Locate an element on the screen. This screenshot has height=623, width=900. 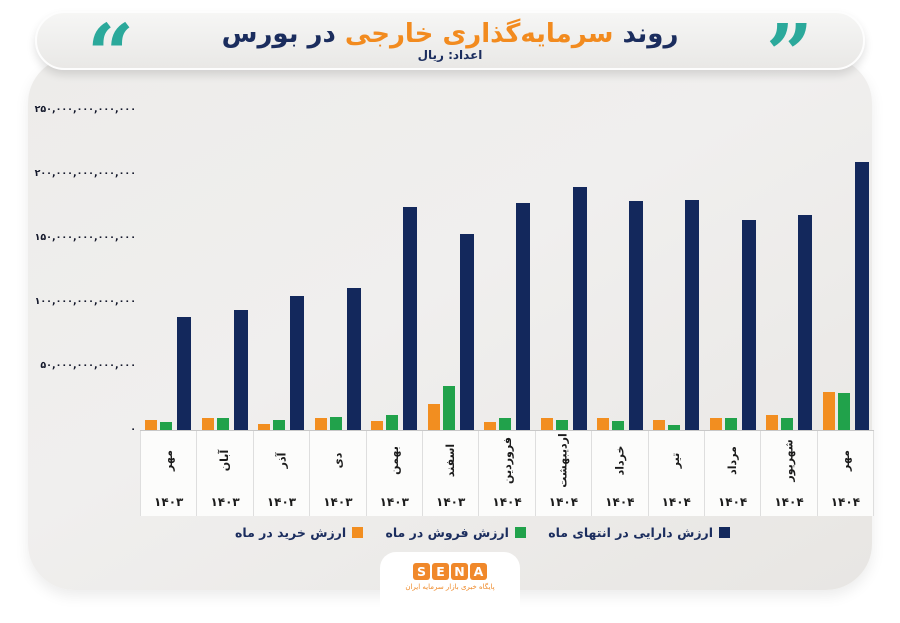
legend-item-assets: ارزش دارایی در انتهای ماه is located at coordinates (639, 532).